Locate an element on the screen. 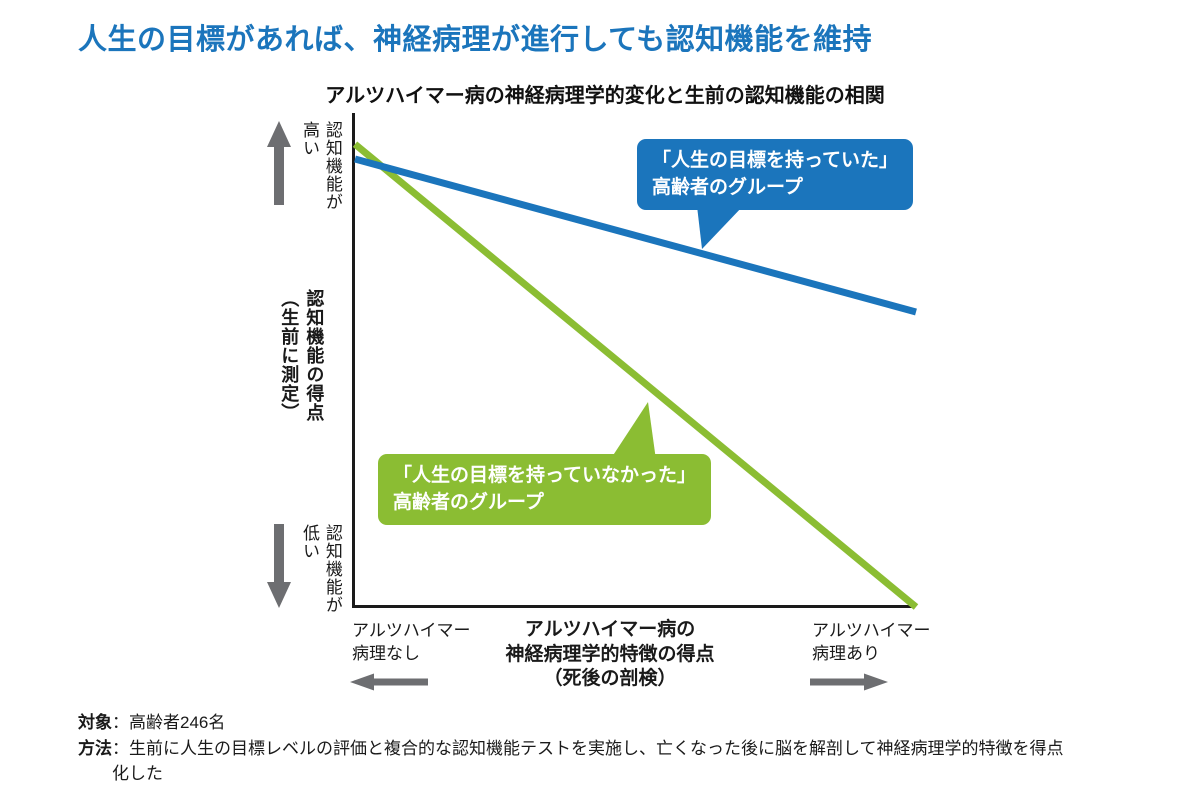 The height and width of the screenshot is (800, 1200). no-purpose-callout: 「人生の目標を持っていなかった」 高齢者のグループ is located at coordinates (545, 490).